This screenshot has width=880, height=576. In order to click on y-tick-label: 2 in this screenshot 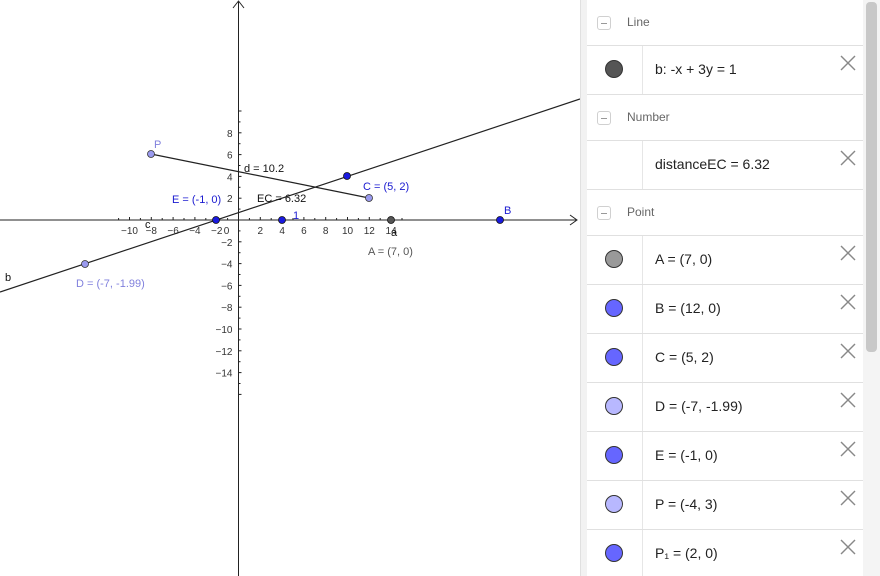, I will do `click(230, 199)`.